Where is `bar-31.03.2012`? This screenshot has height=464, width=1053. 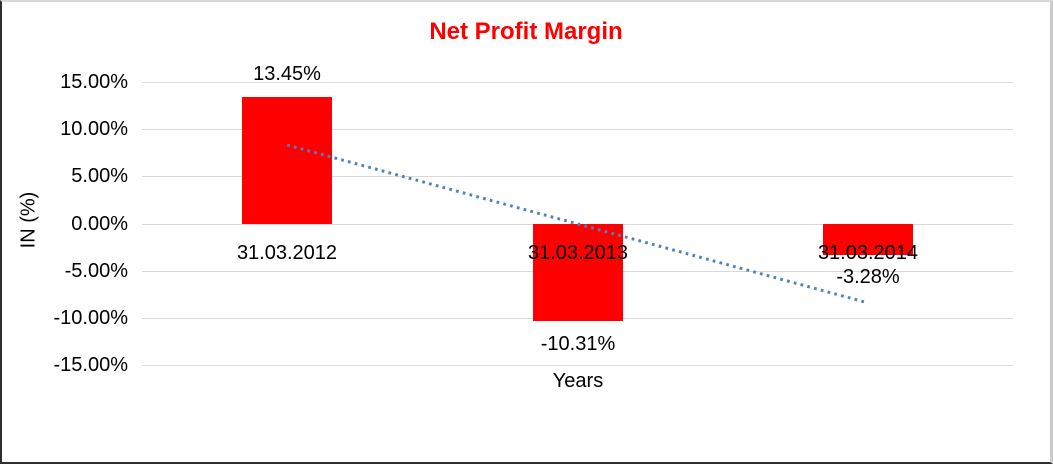 bar-31.03.2012 is located at coordinates (287, 160).